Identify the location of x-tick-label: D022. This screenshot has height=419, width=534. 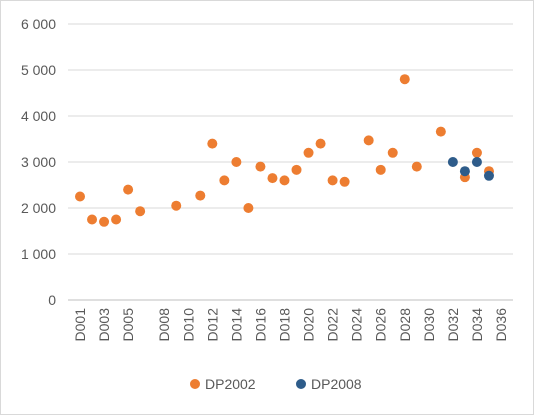
(333, 325).